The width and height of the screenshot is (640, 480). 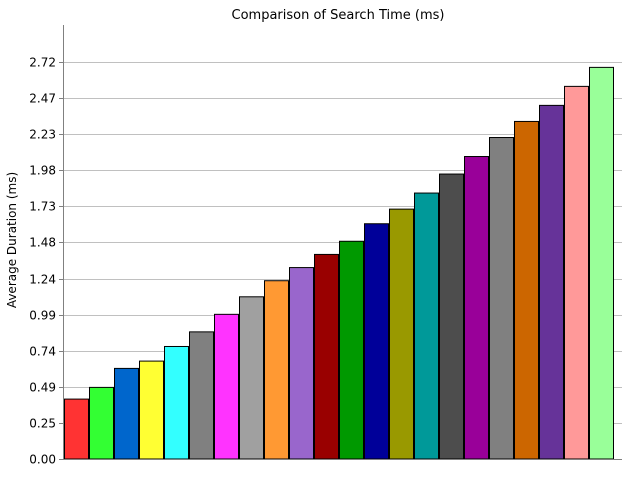 I want to click on chart-title: Comparison of Search Time (ms), so click(x=338, y=15).